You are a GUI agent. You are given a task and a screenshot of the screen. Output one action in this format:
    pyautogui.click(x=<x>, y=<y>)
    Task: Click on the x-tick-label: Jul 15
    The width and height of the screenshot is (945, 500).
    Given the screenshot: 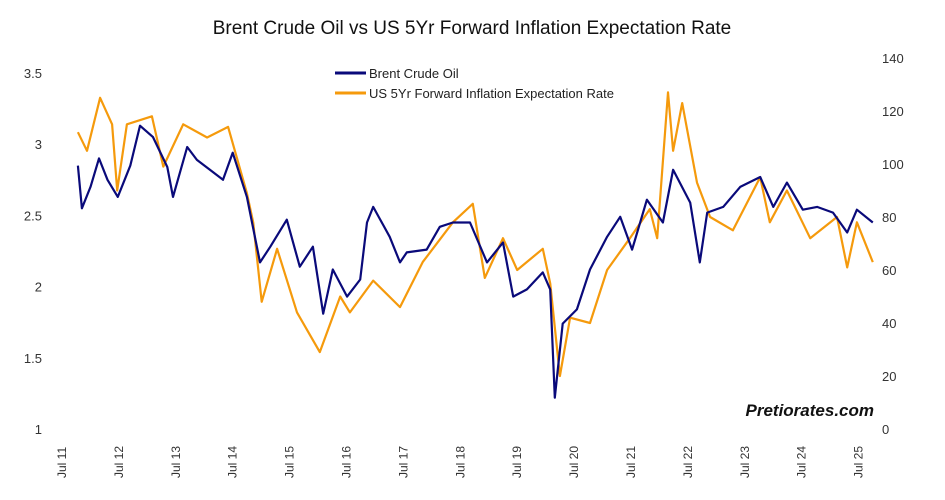 What is the action you would take?
    pyautogui.click(x=290, y=462)
    